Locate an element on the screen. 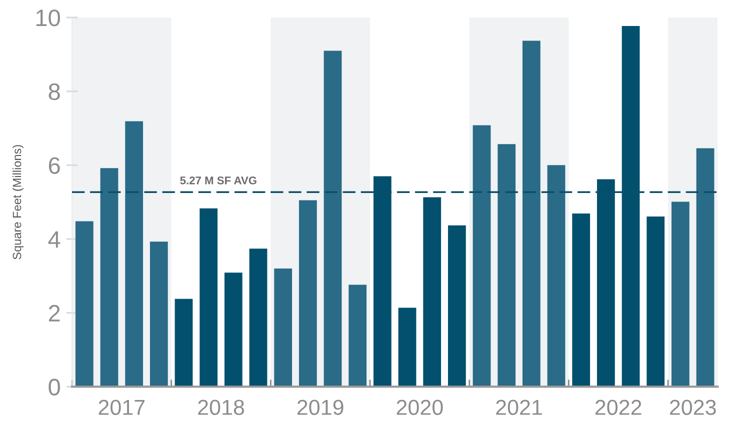 The image size is (729, 427). x-tick-label: 2018 is located at coordinates (221, 408).